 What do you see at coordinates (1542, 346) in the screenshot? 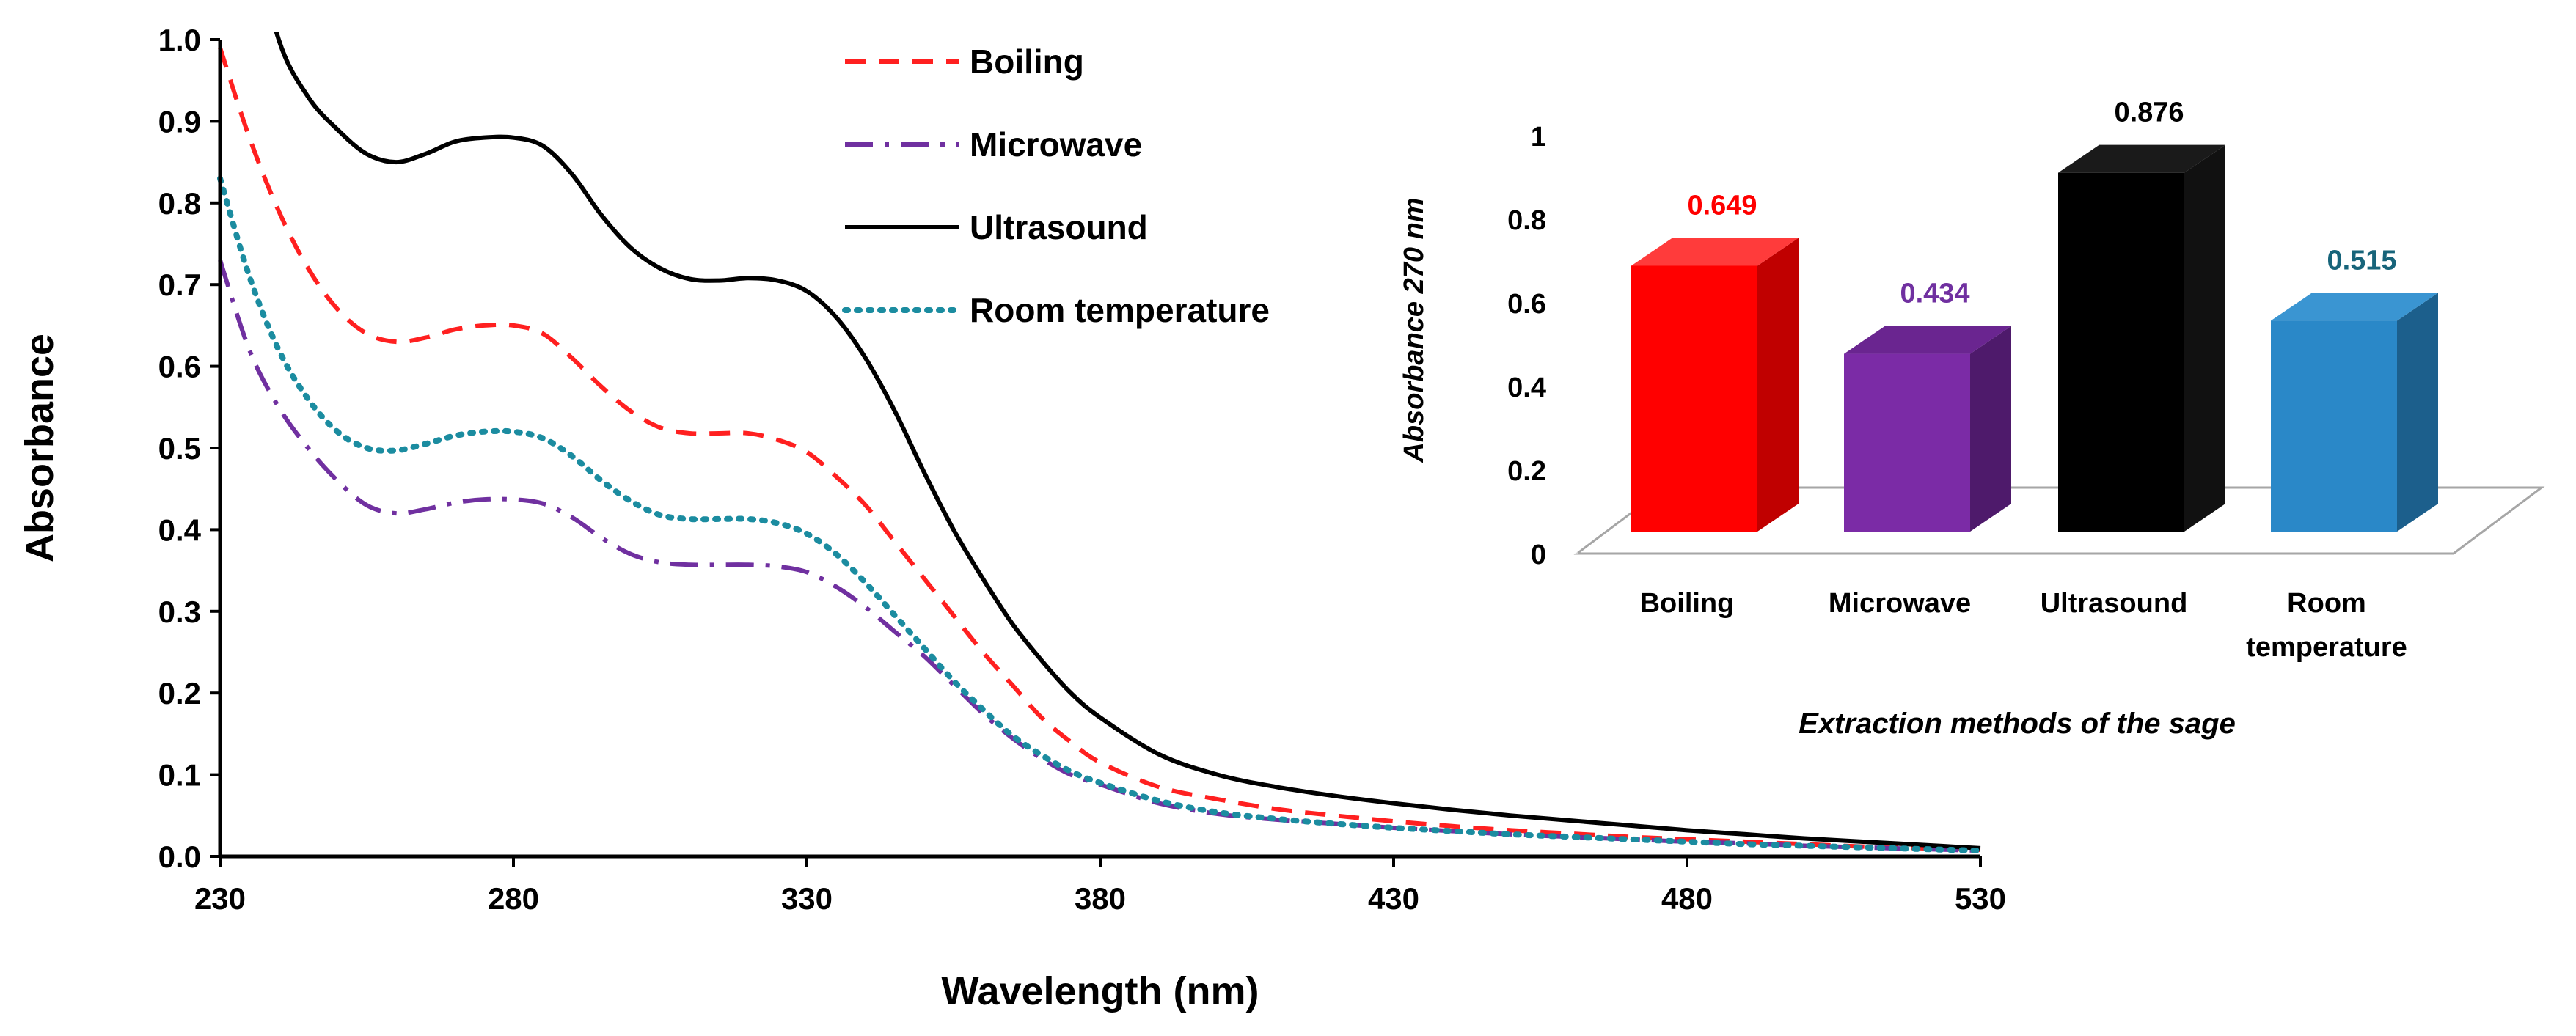
I see `bar-chart-axes: 0 0.2 0.4 0.6 0.8 1` at bounding box center [1542, 346].